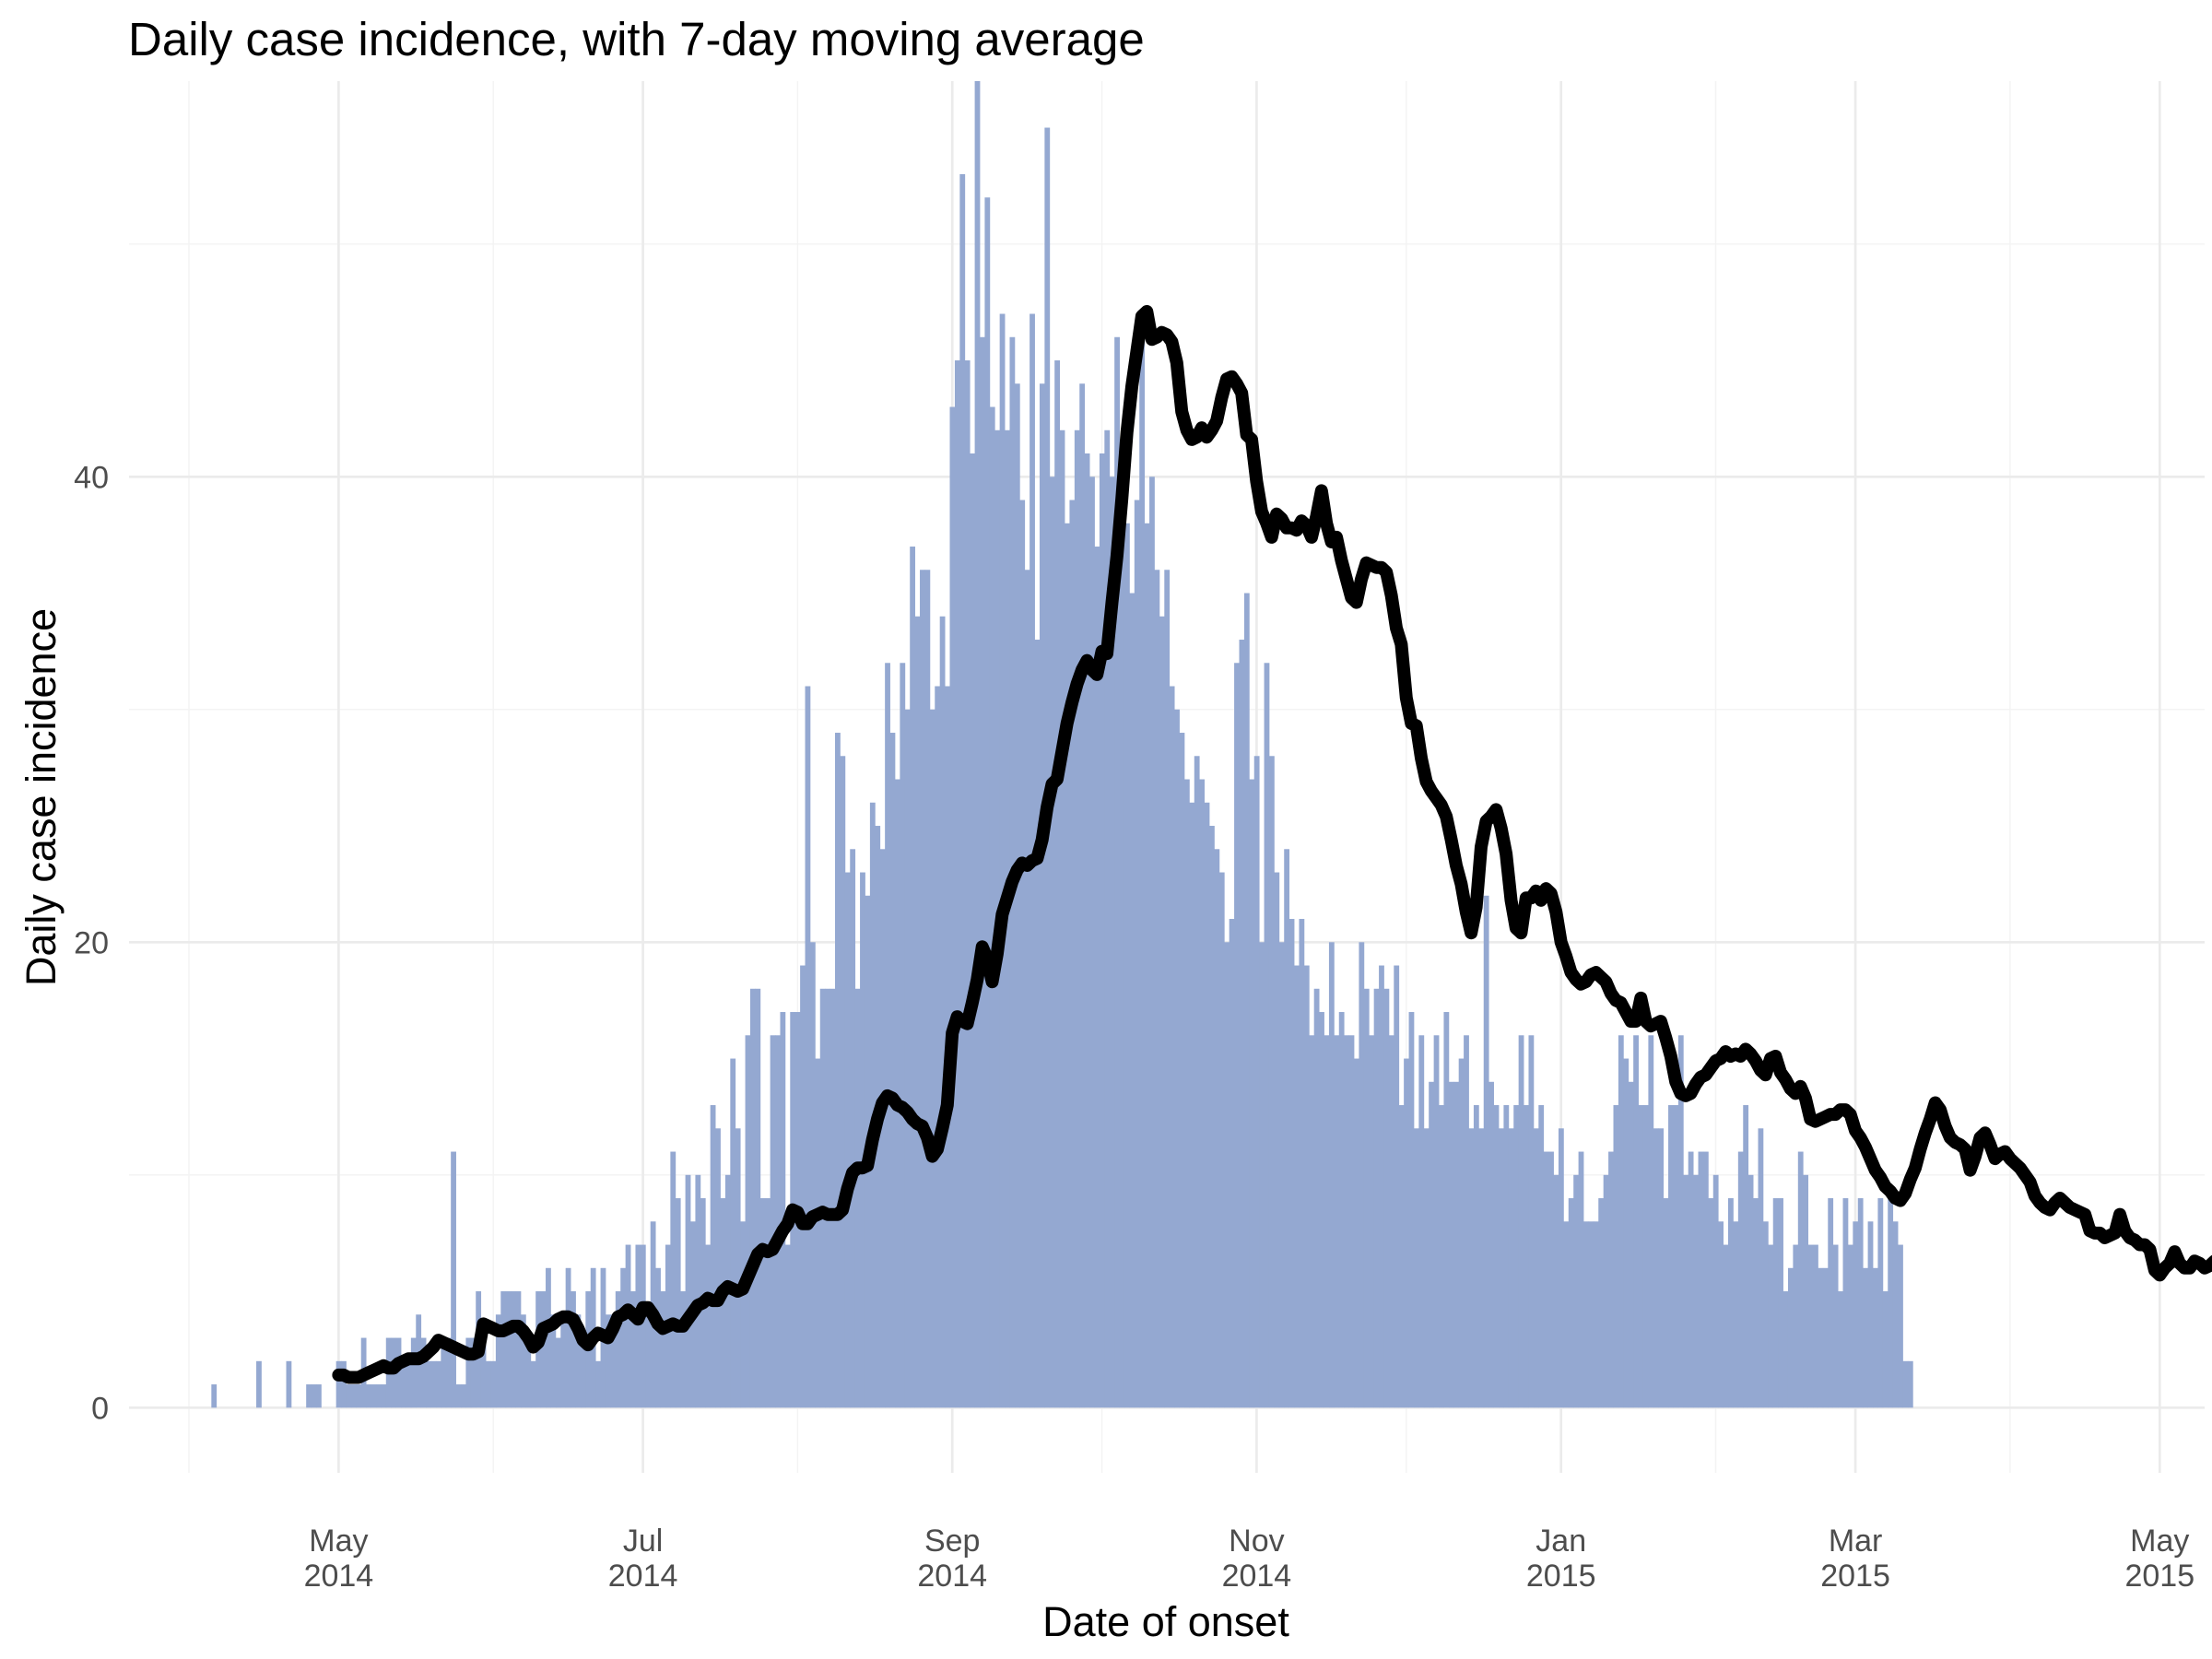  What do you see at coordinates (338, 1541) in the screenshot?
I see `x-tick-month-may-2014: May` at bounding box center [338, 1541].